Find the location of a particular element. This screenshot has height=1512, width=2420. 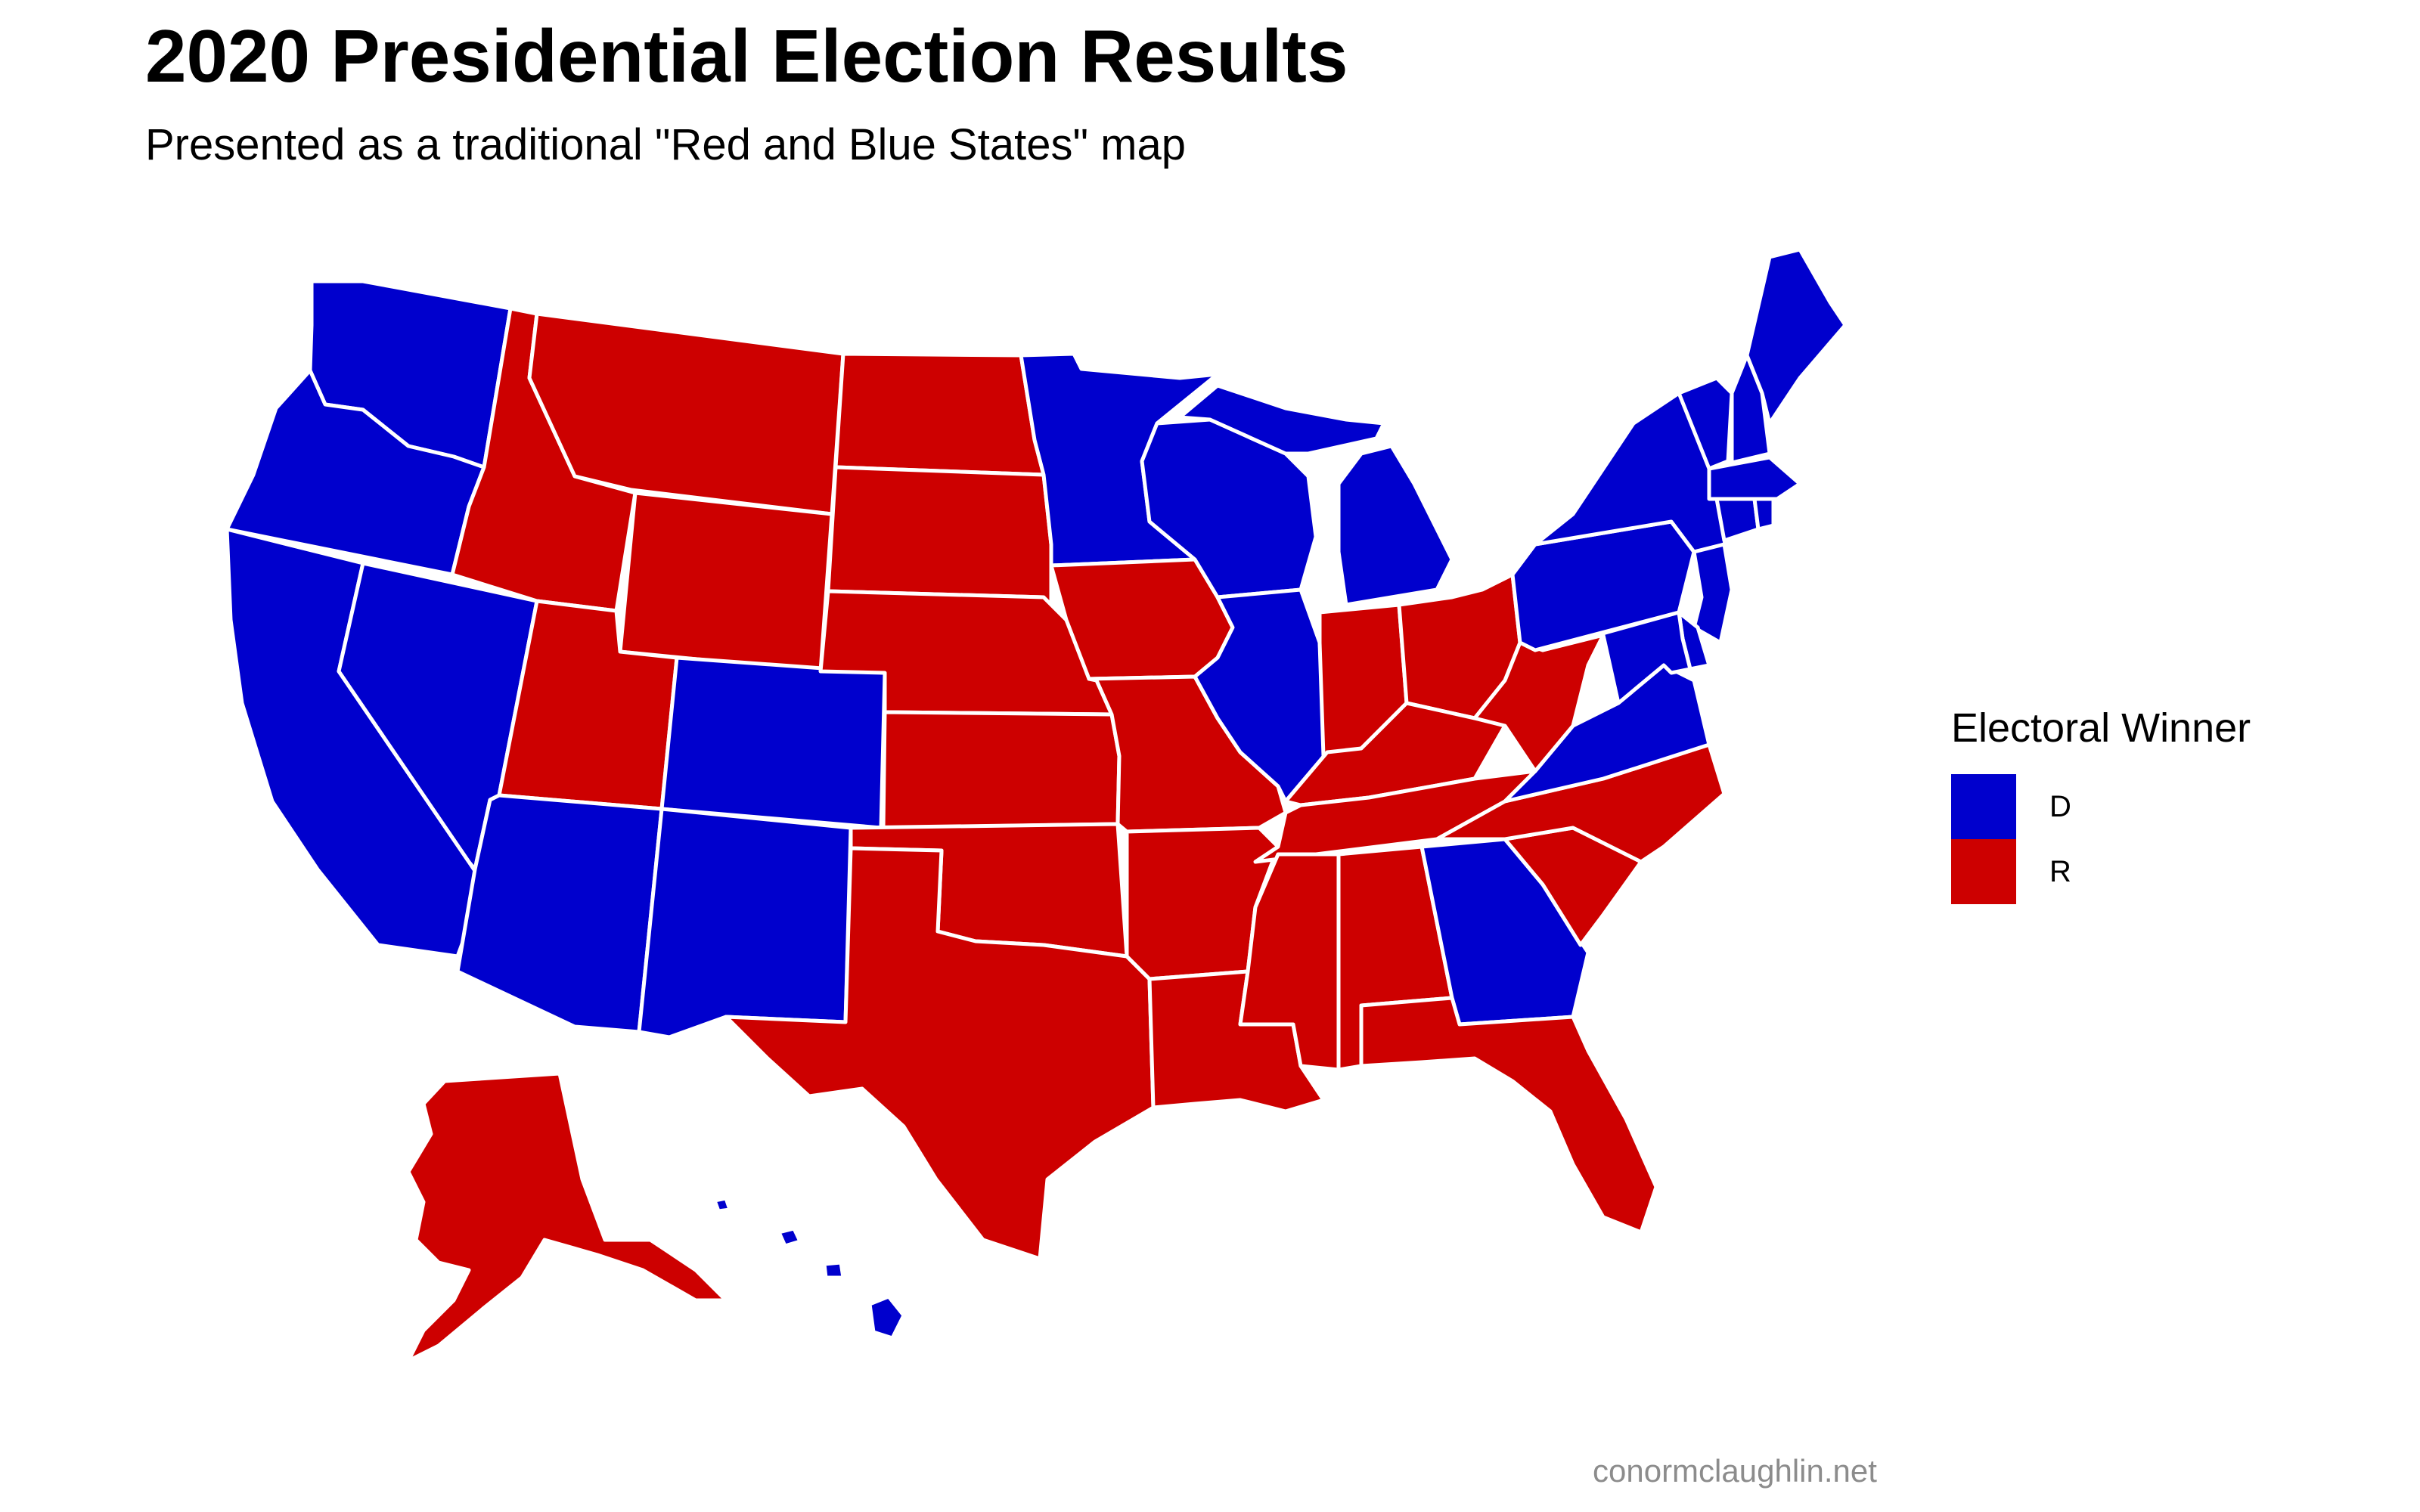

state-IL is located at coordinates (1261, 695).